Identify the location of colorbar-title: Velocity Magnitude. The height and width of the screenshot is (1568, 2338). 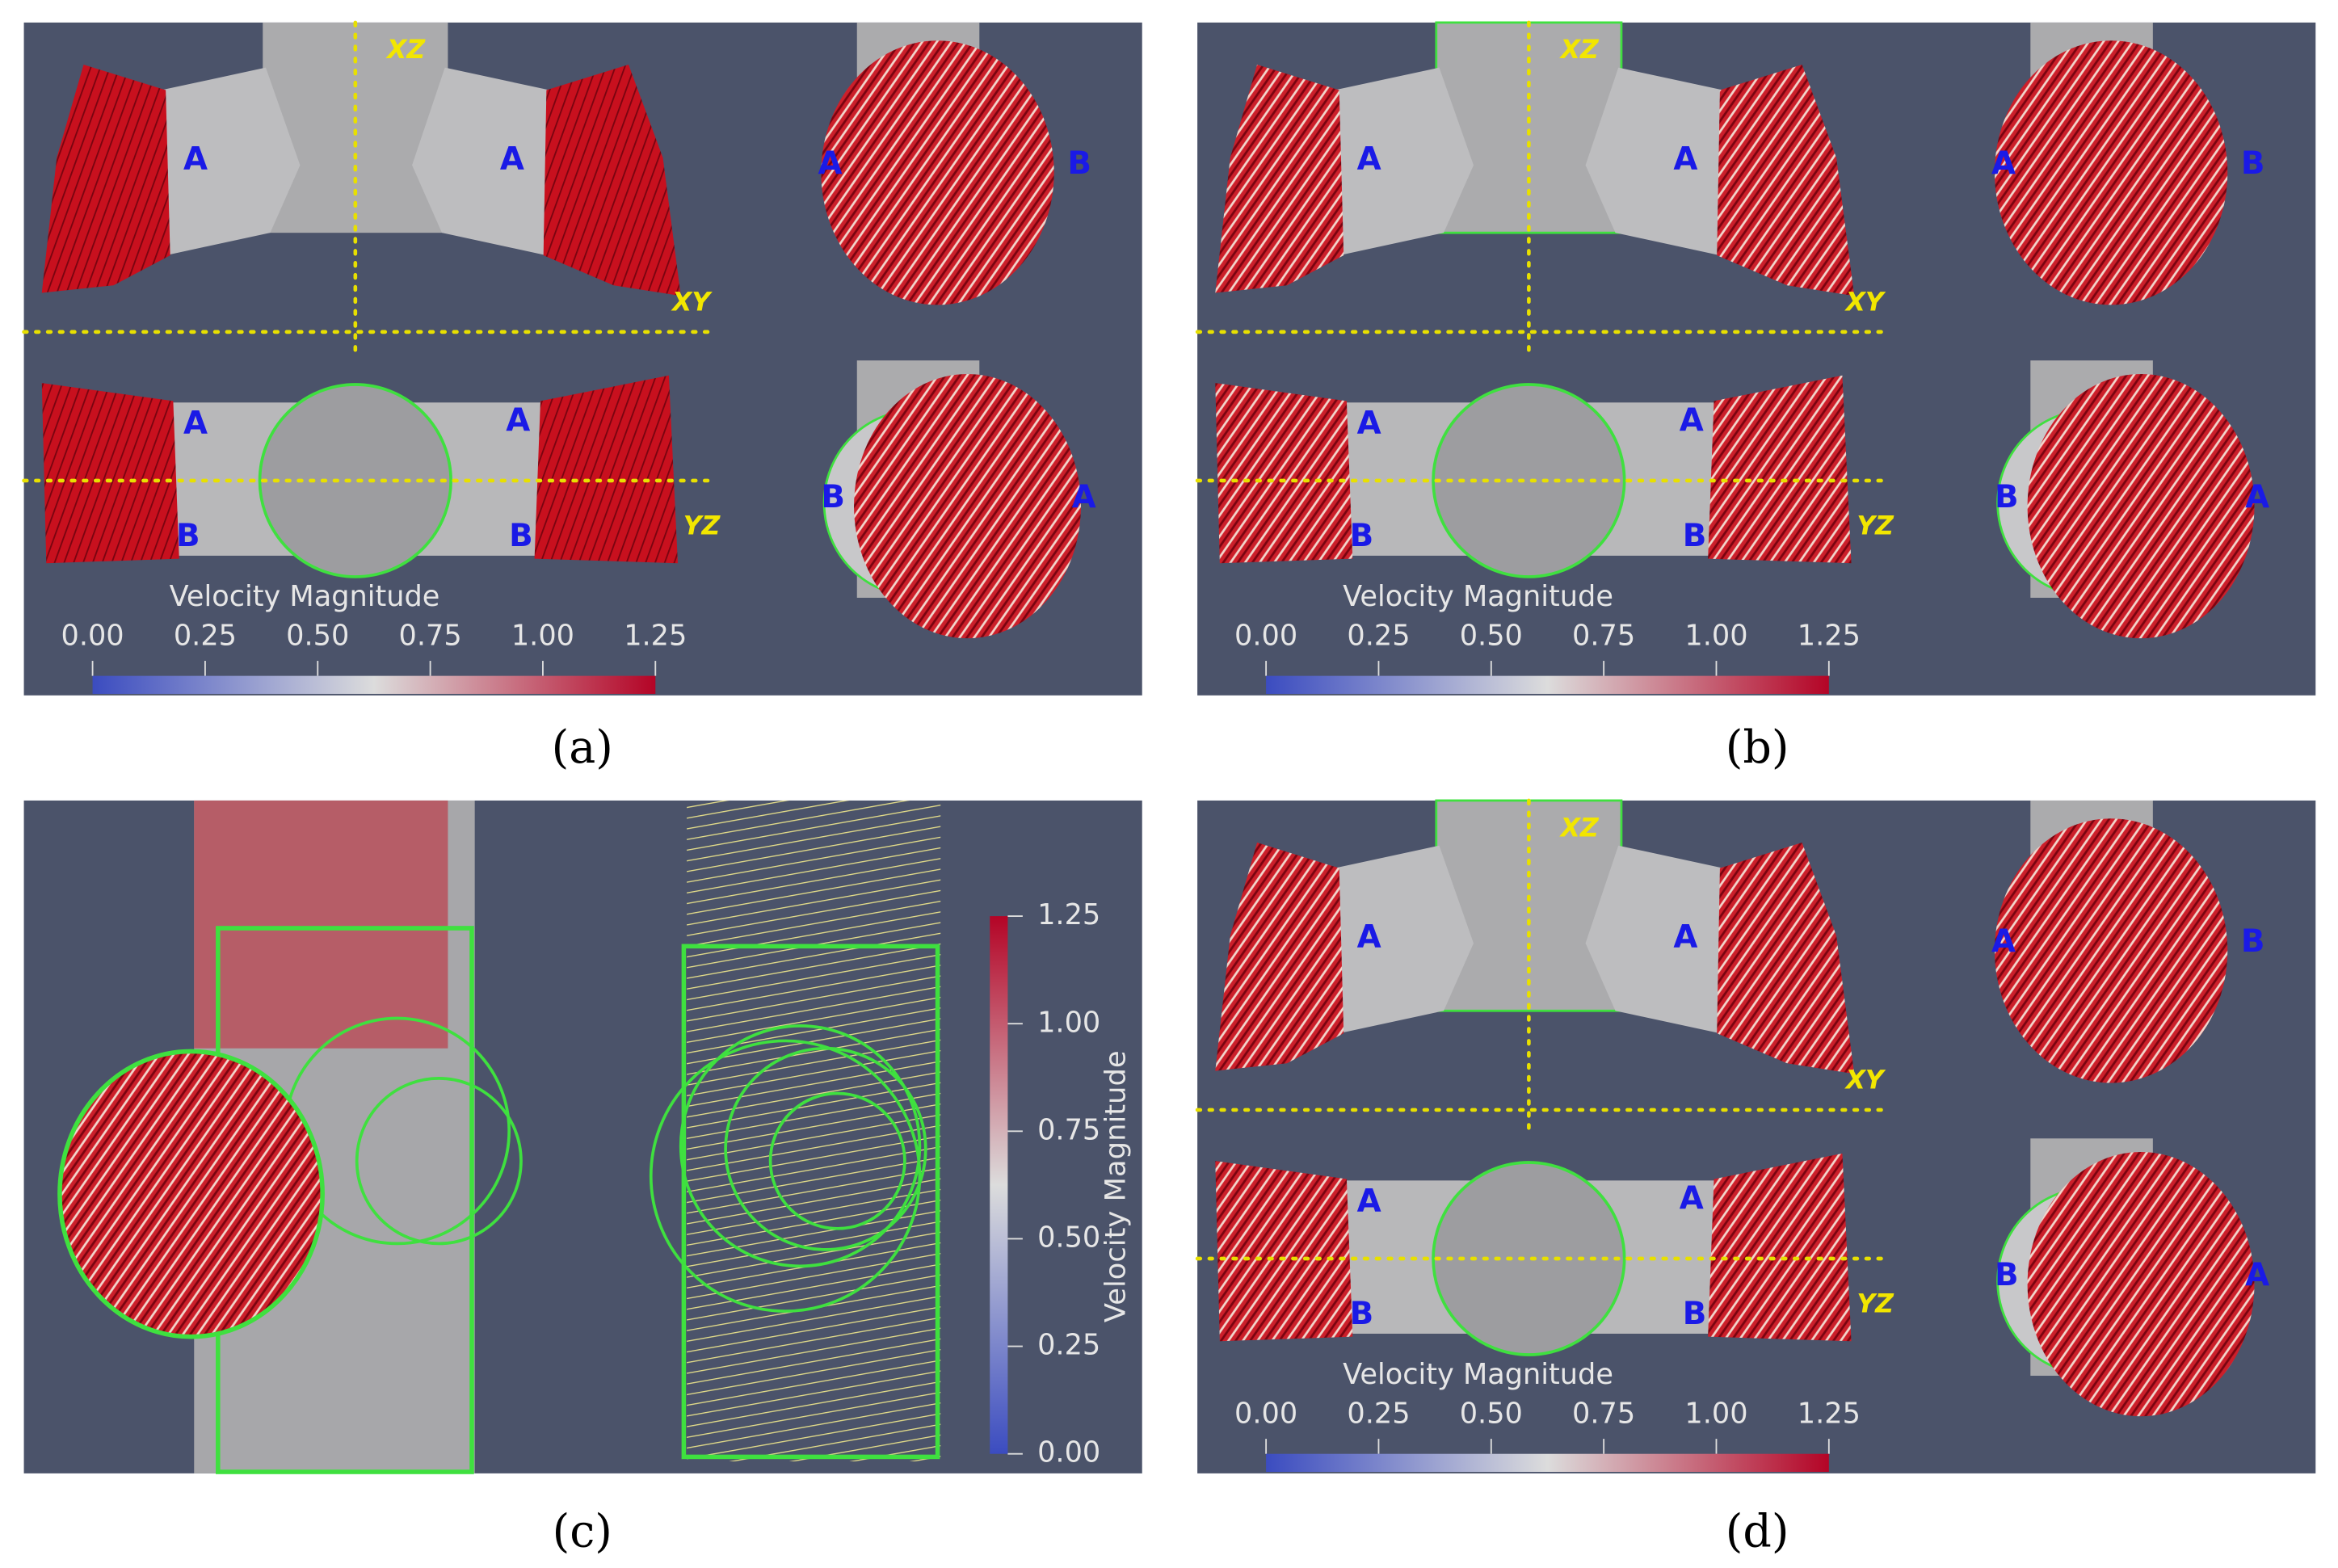
(1478, 596).